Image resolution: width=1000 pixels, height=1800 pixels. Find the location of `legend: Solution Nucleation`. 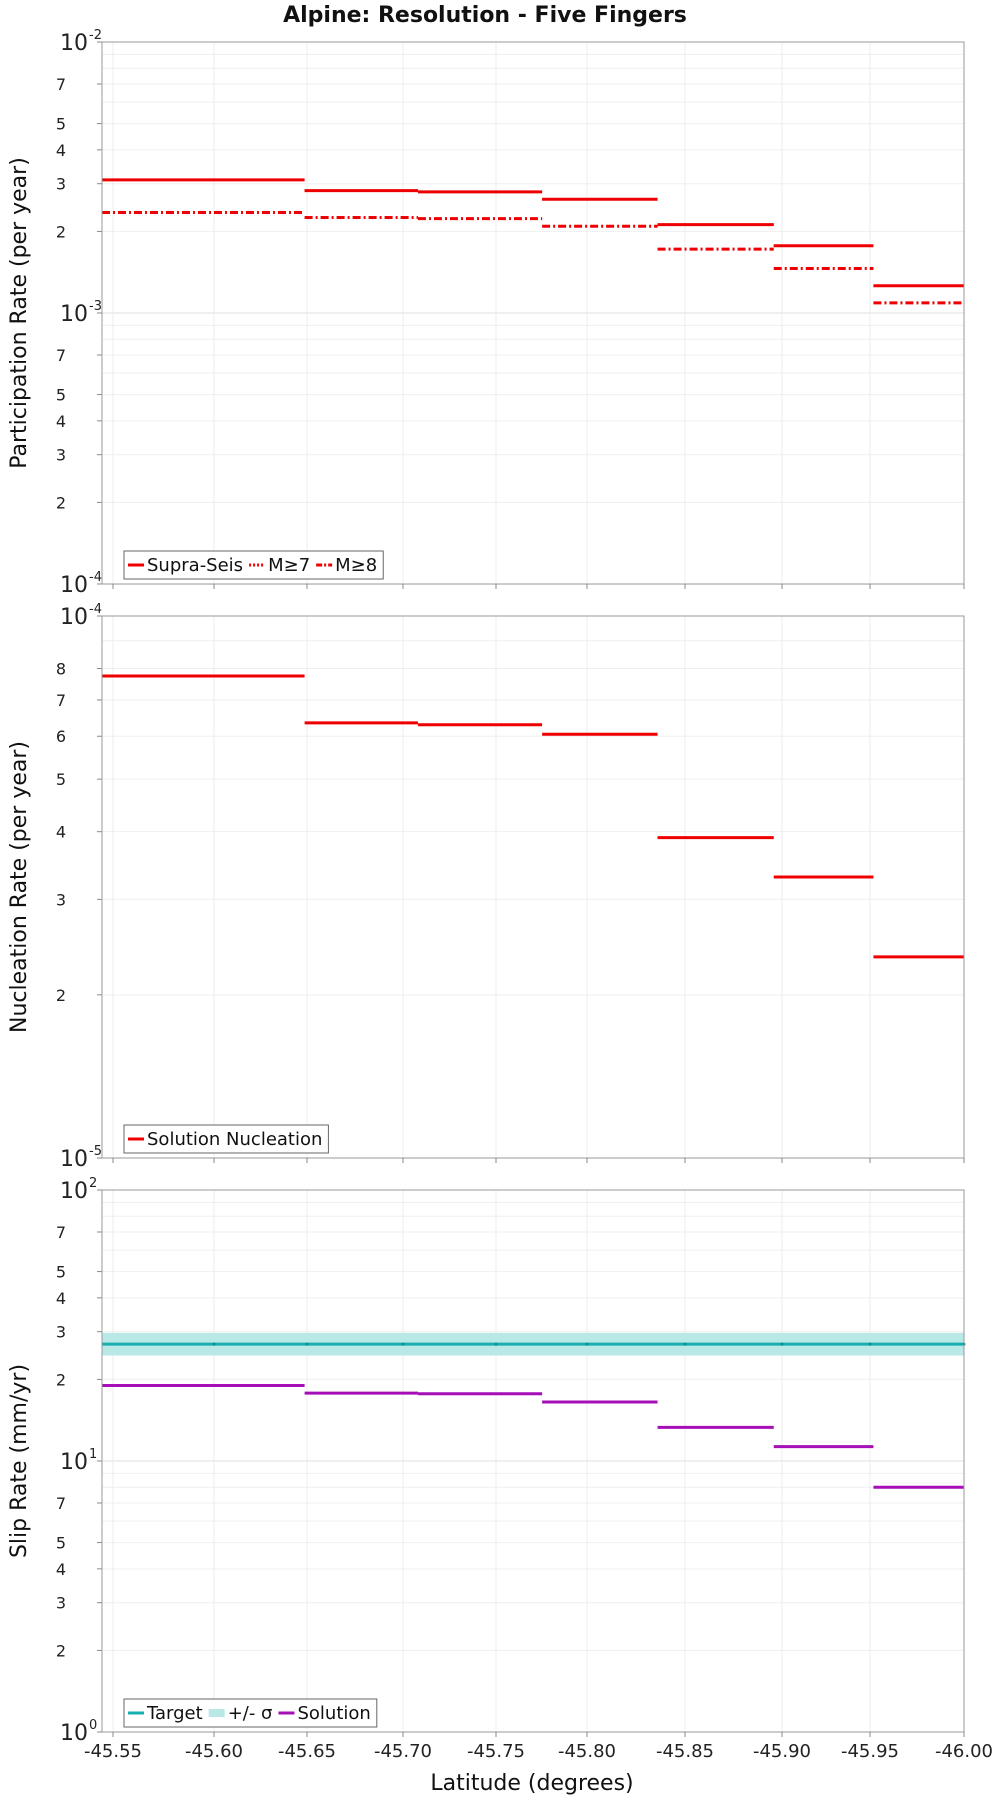

legend: Solution Nucleation is located at coordinates (226, 1139).